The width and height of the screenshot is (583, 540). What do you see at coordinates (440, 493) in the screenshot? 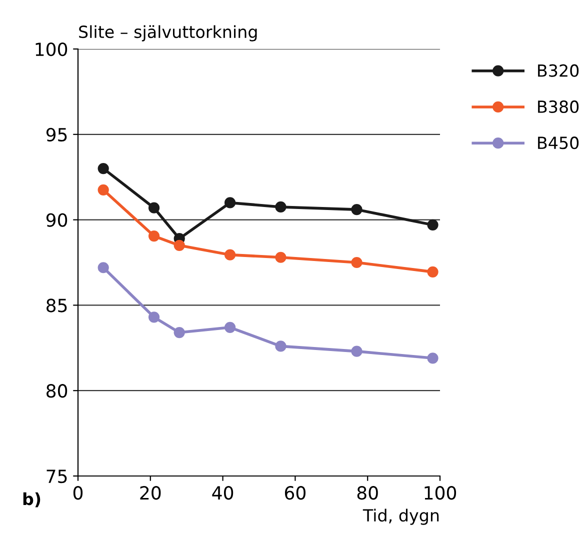
I see `x-tick-label: 100` at bounding box center [440, 493].